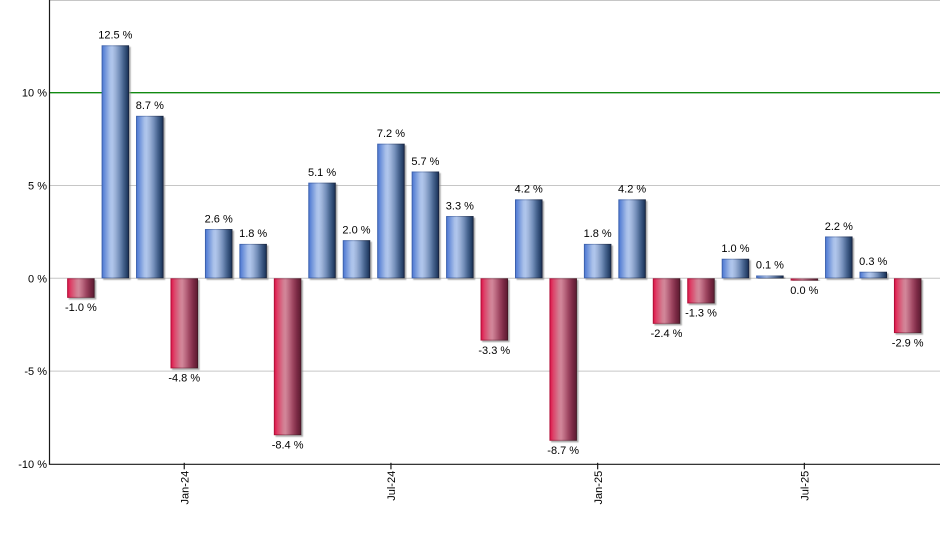  I want to click on svg-text: 2.6 %, so click(219, 219).